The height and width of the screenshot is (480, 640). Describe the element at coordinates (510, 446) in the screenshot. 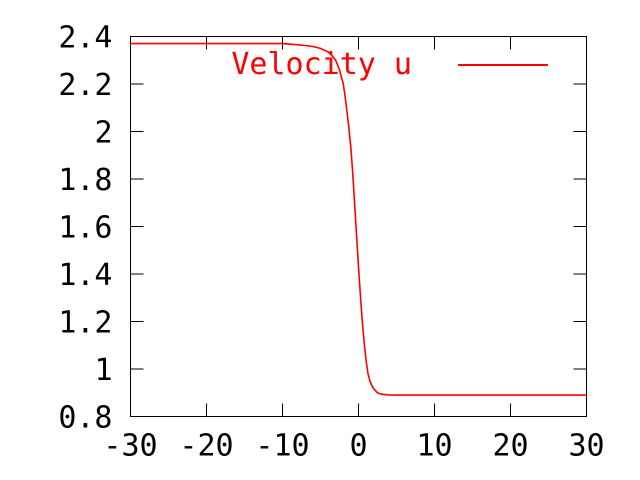

I see `x-tick-label: 20` at that location.